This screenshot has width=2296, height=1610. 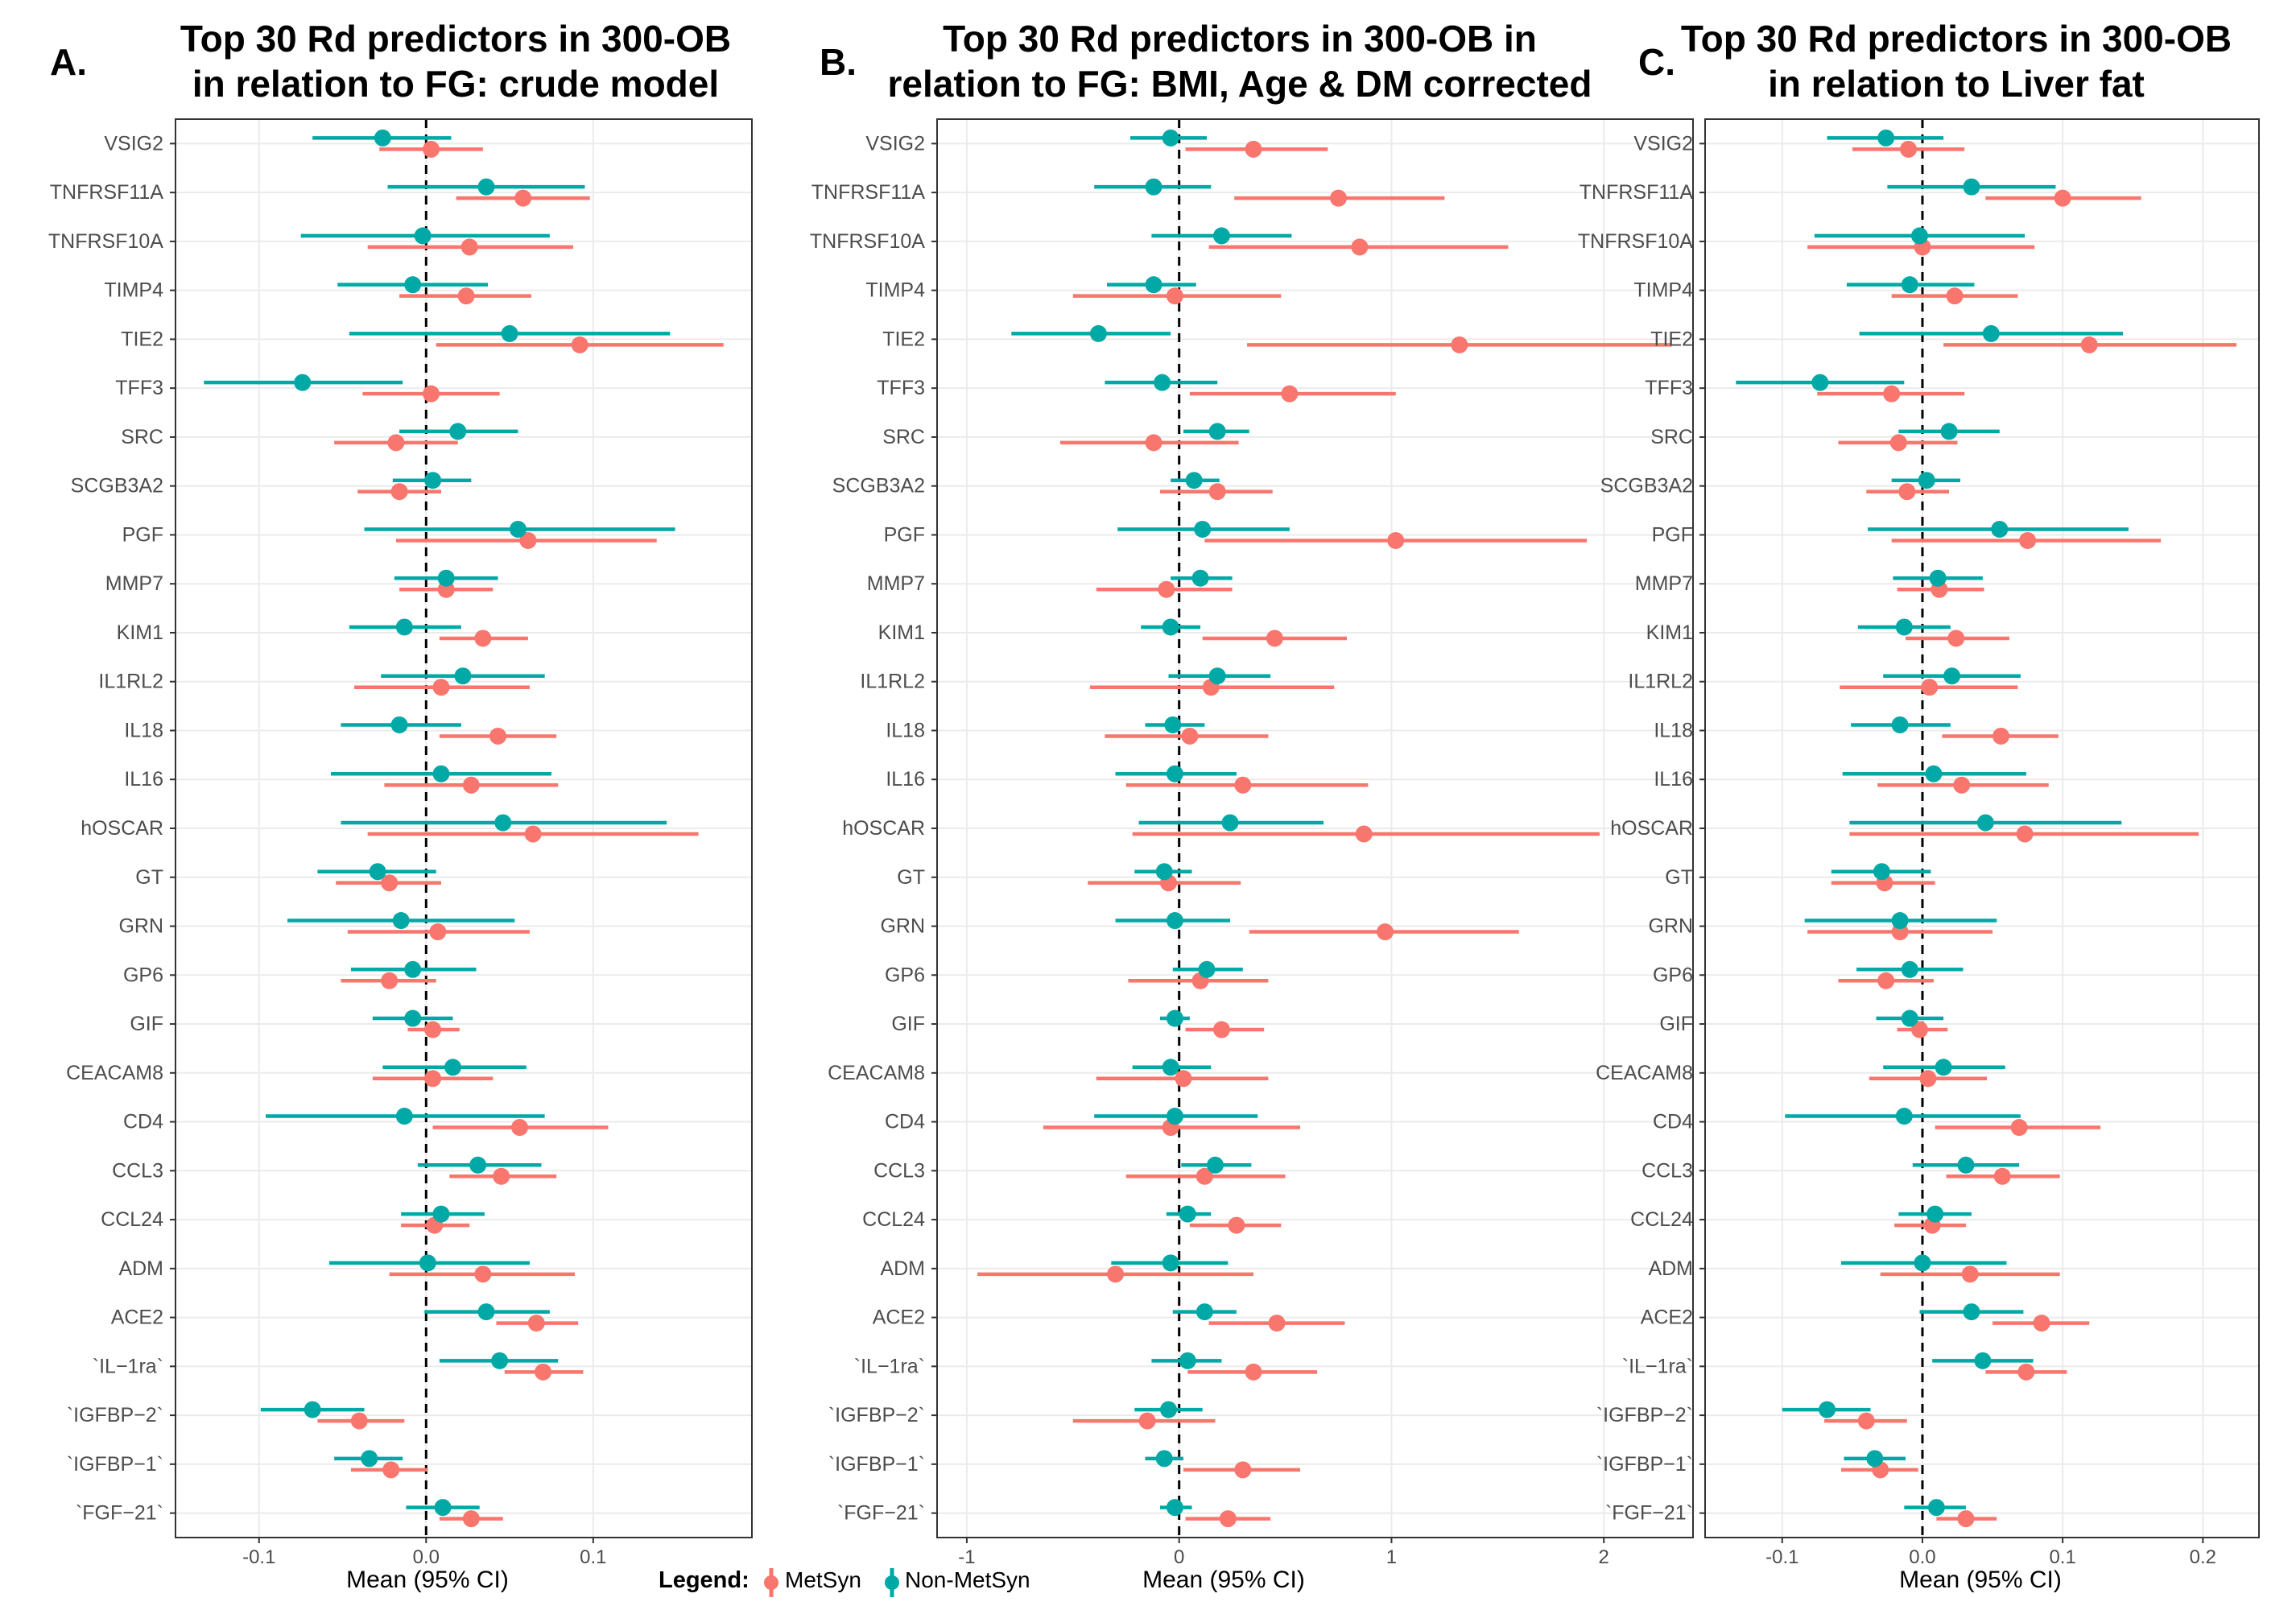 I want to click on panel-c-x-tick-label: 0.0, so click(x=1922, y=1557).